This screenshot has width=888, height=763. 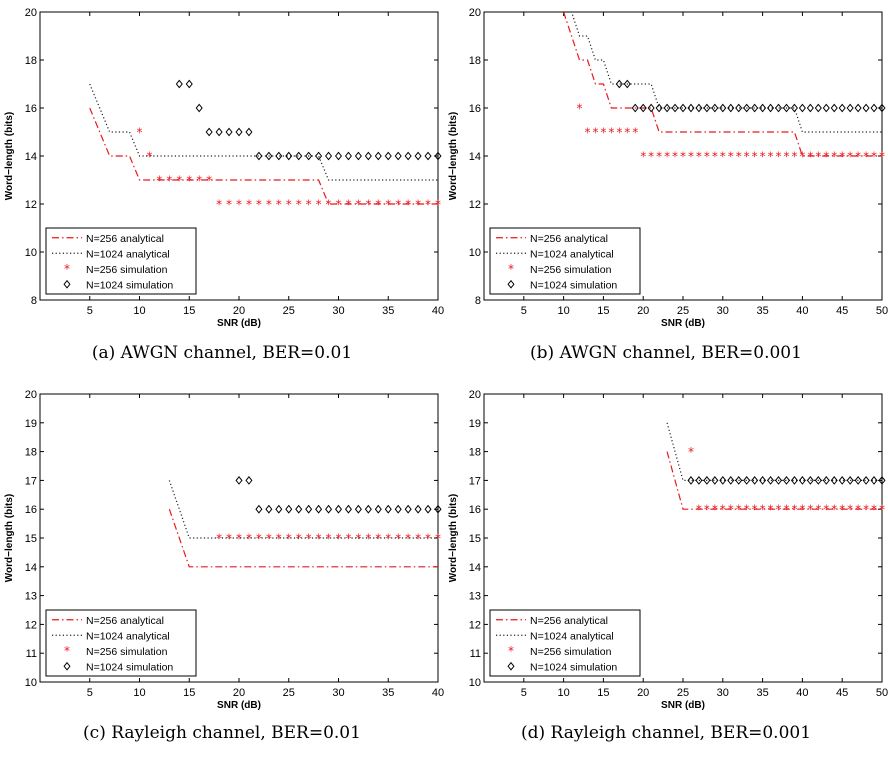 I want to click on legend-swatch: *, so click(x=511, y=651).